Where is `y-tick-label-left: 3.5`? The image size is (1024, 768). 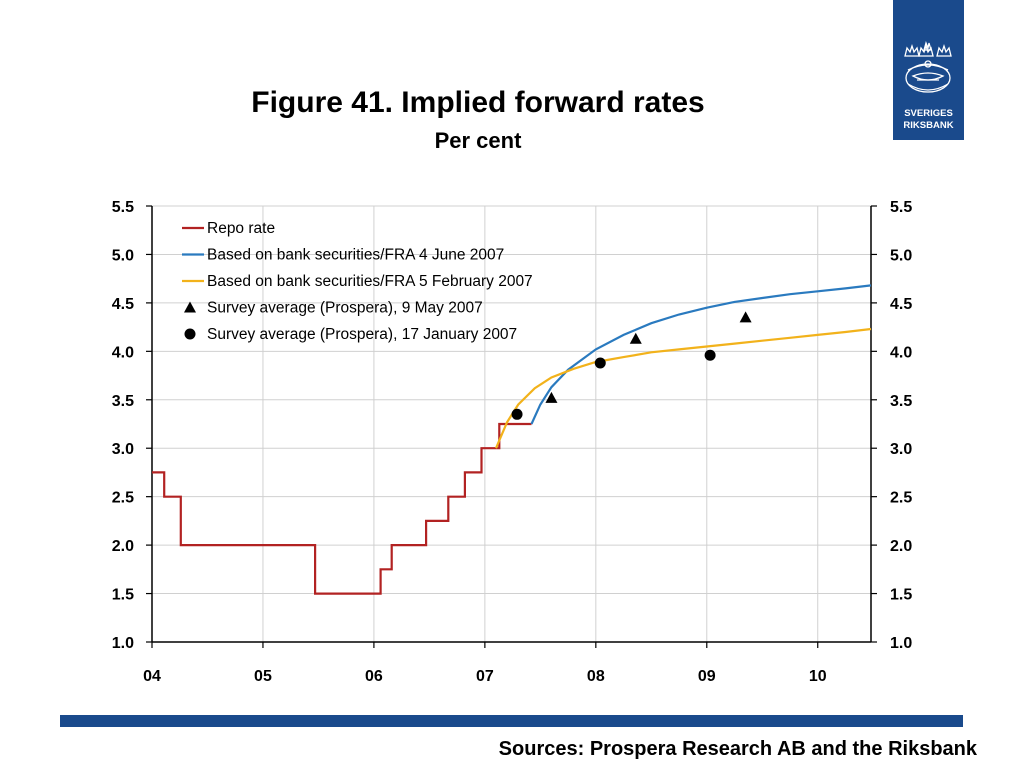 y-tick-label-left: 3.5 is located at coordinates (123, 401).